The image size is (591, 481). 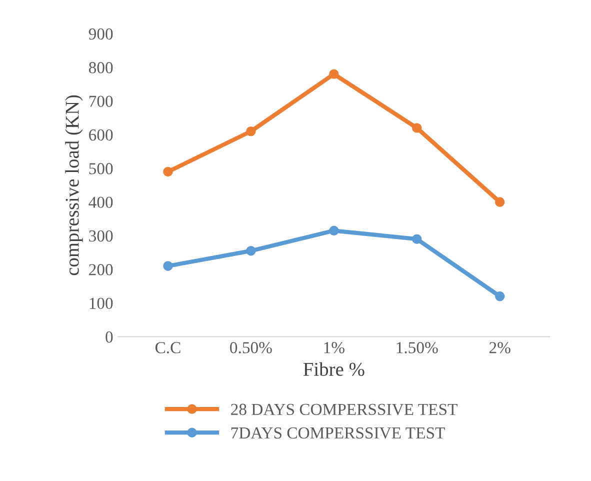 What do you see at coordinates (101, 236) in the screenshot?
I see `y-tick-label: 300` at bounding box center [101, 236].